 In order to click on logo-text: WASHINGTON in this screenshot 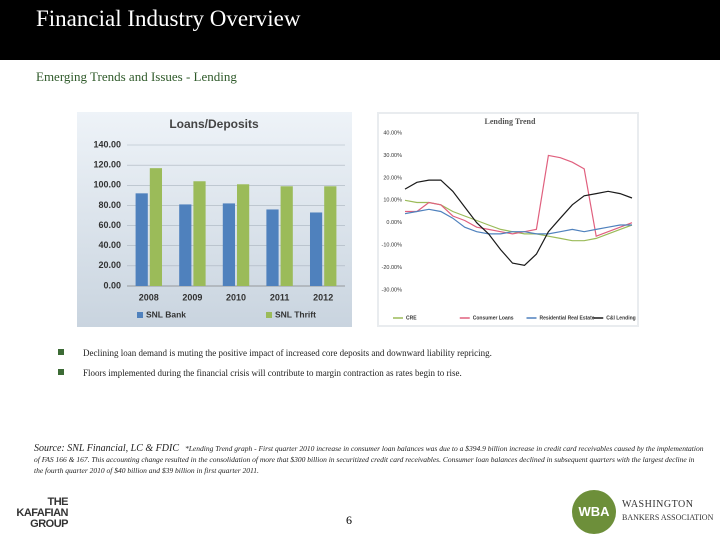, I will do `click(658, 504)`.